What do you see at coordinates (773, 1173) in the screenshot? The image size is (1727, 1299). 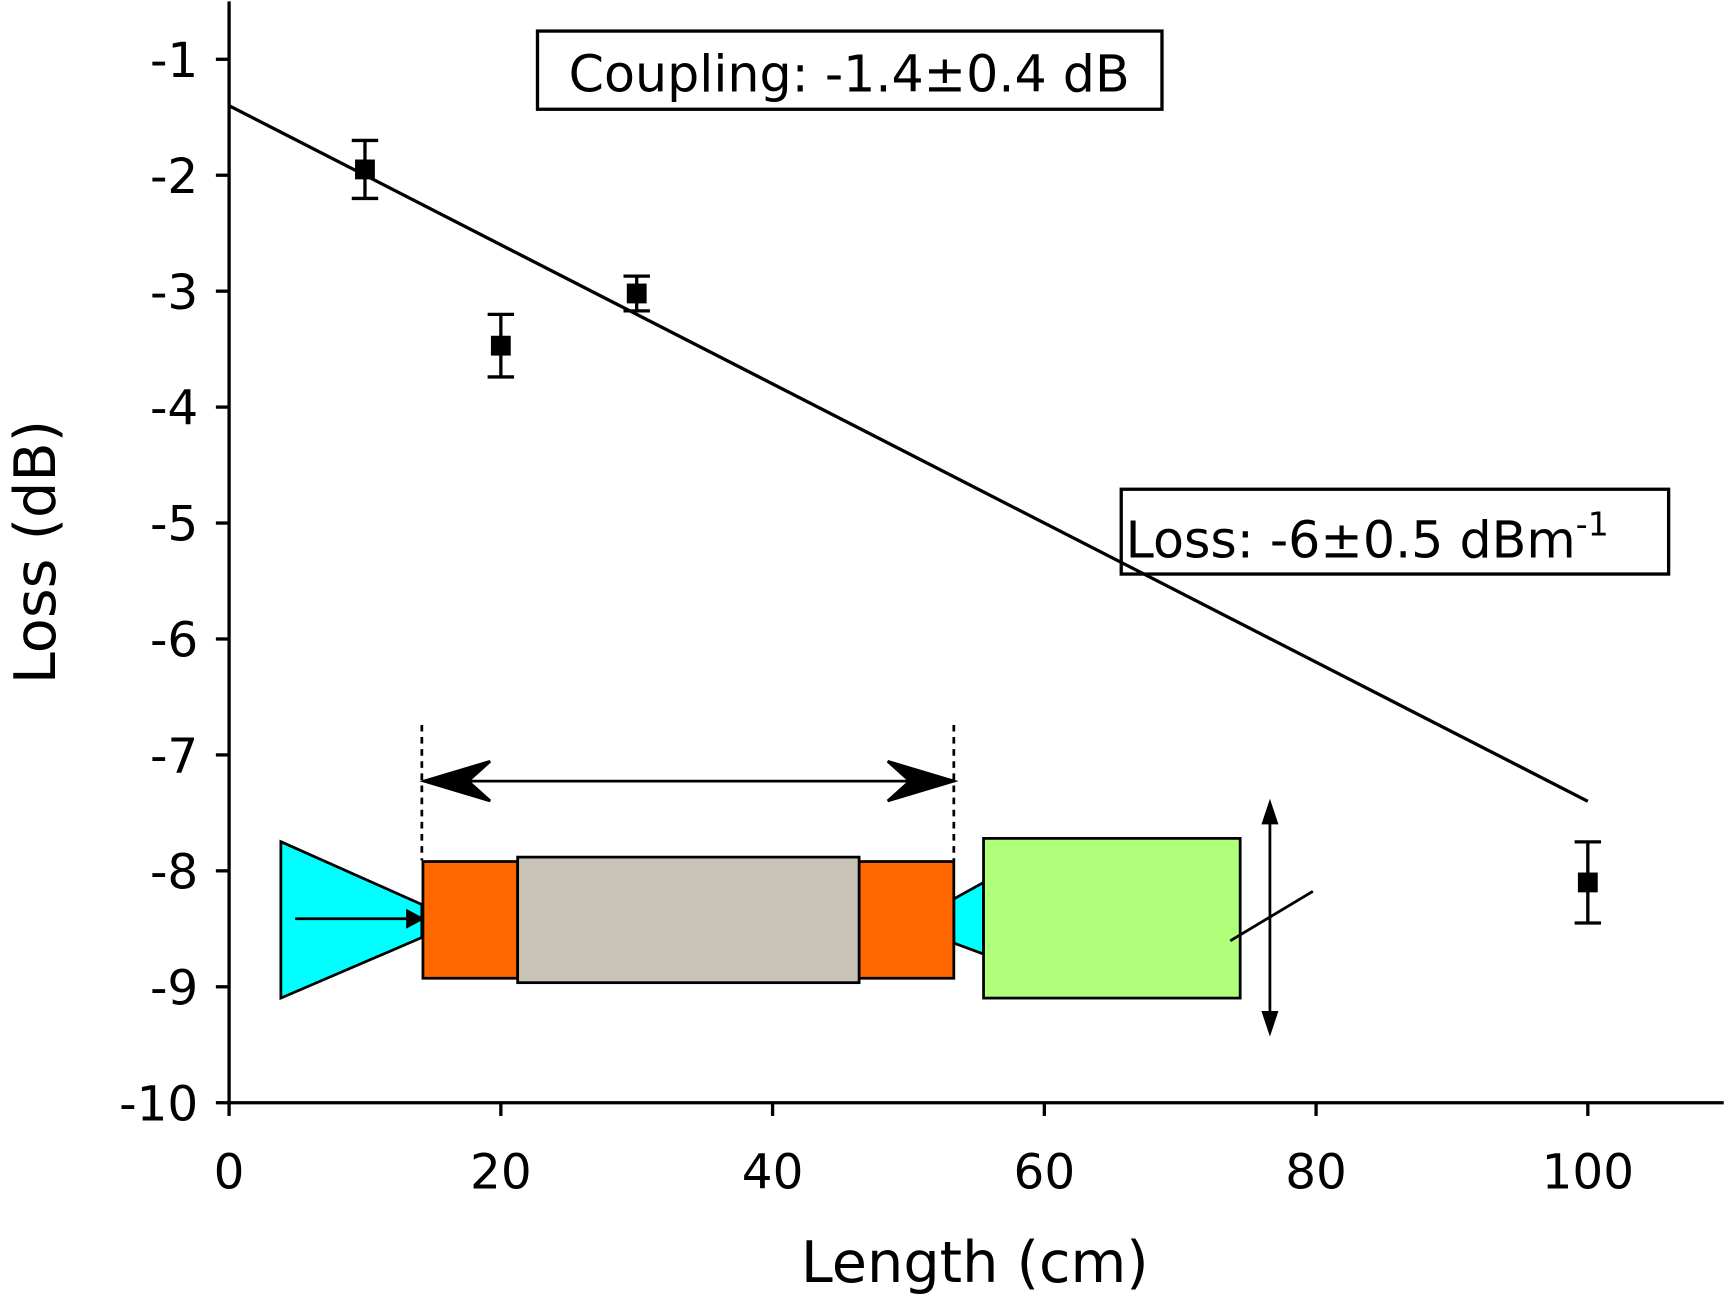 I see `x-tick-label: 40` at bounding box center [773, 1173].